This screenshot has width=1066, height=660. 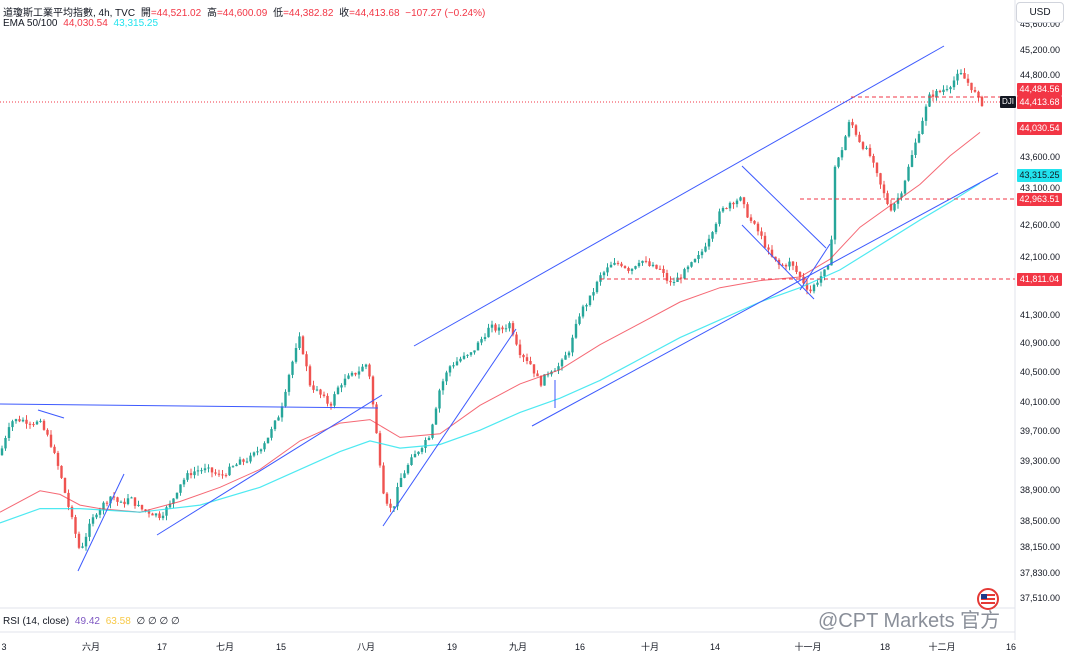 I want to click on y-tick: 45,200.00, so click(x=1040, y=50).